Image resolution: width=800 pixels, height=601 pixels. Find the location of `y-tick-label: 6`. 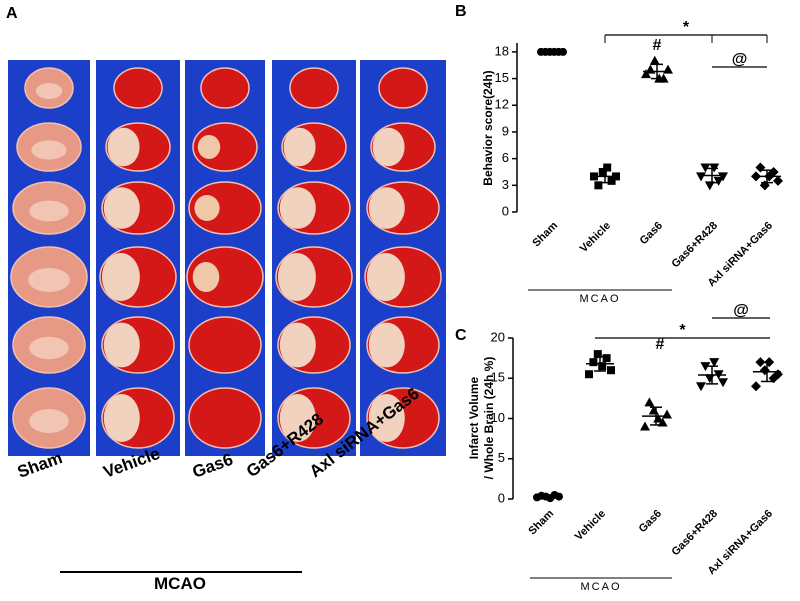

y-tick-label: 6 is located at coordinates (505, 157).